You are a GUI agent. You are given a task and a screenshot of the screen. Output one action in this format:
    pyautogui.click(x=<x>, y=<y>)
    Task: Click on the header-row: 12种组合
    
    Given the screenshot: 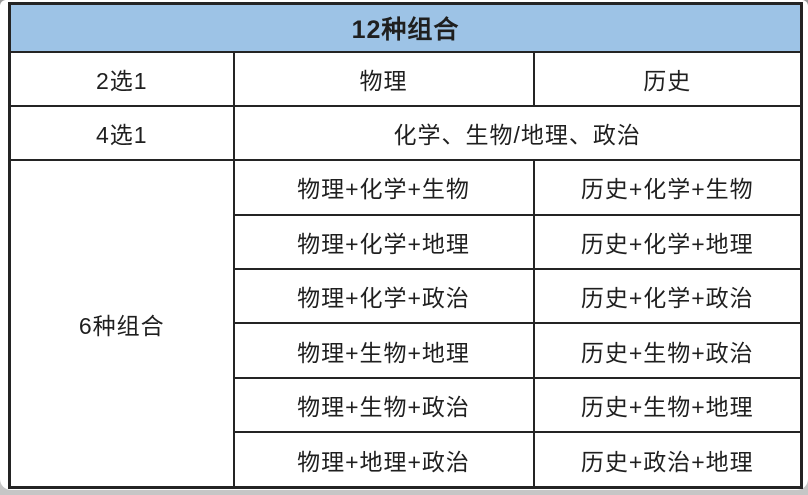 What is the action you would take?
    pyautogui.click(x=405, y=27)
    